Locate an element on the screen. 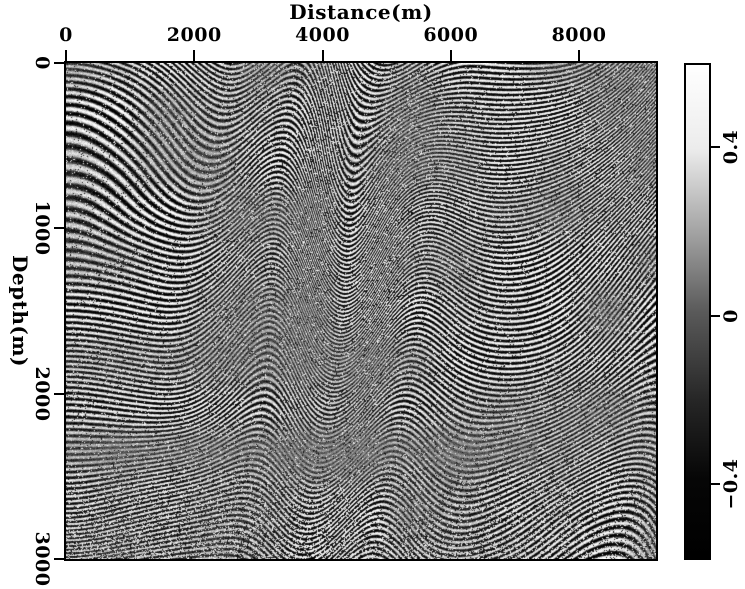 This screenshot has width=745, height=589. colorbar-tick-label: 0.4 is located at coordinates (731, 147).